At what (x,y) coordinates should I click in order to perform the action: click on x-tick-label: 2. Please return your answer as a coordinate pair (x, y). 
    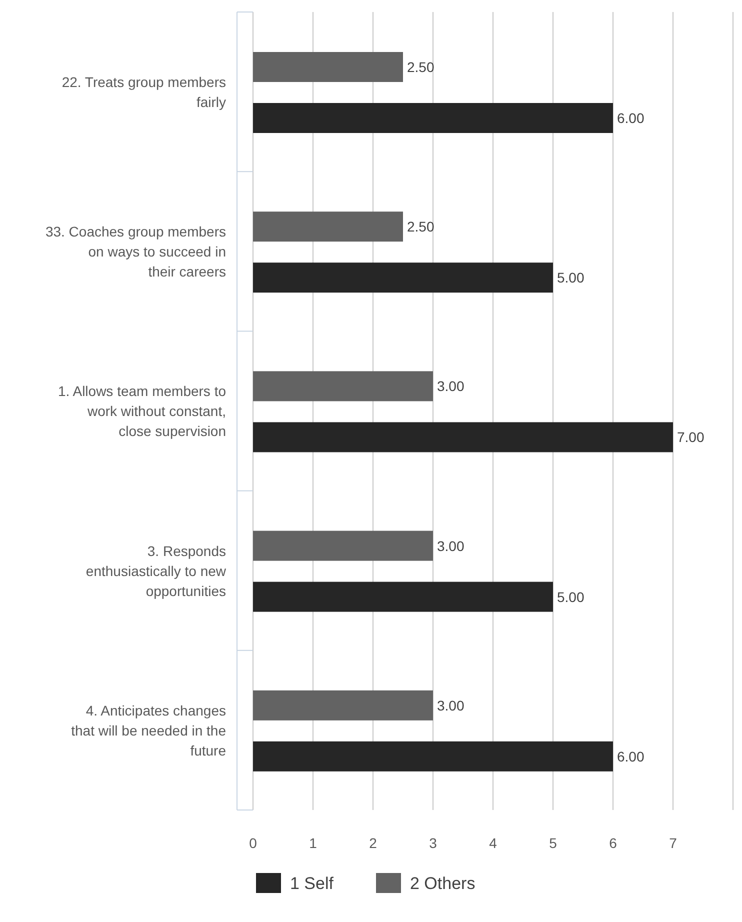
    Looking at the image, I should click on (373, 843).